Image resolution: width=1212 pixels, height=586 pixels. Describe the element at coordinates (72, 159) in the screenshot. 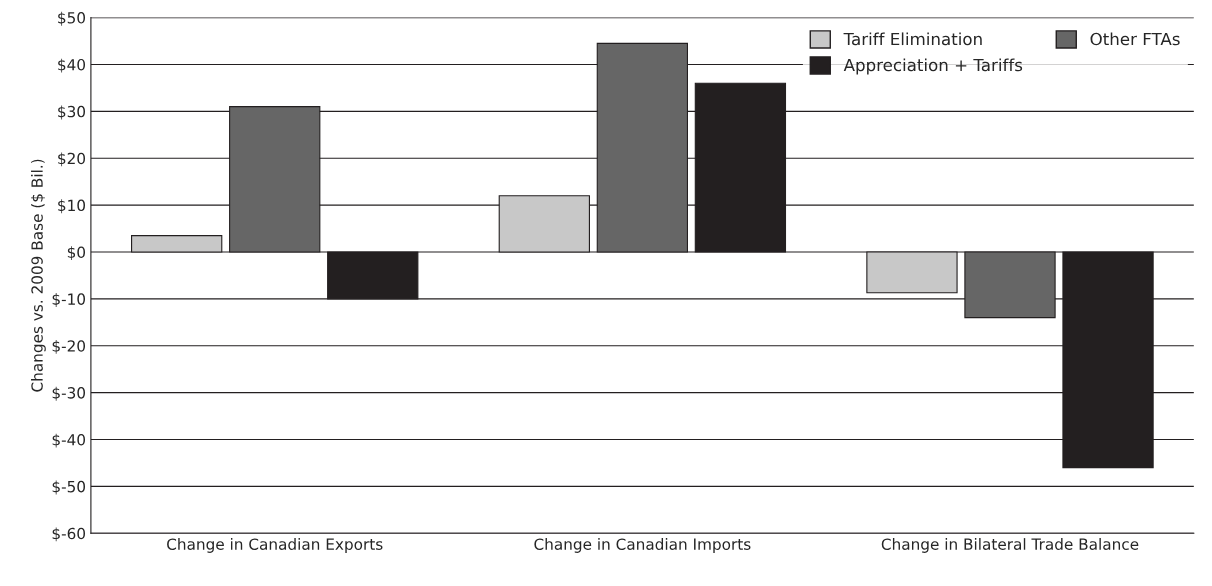

I see `y-tick-label: $20` at that location.